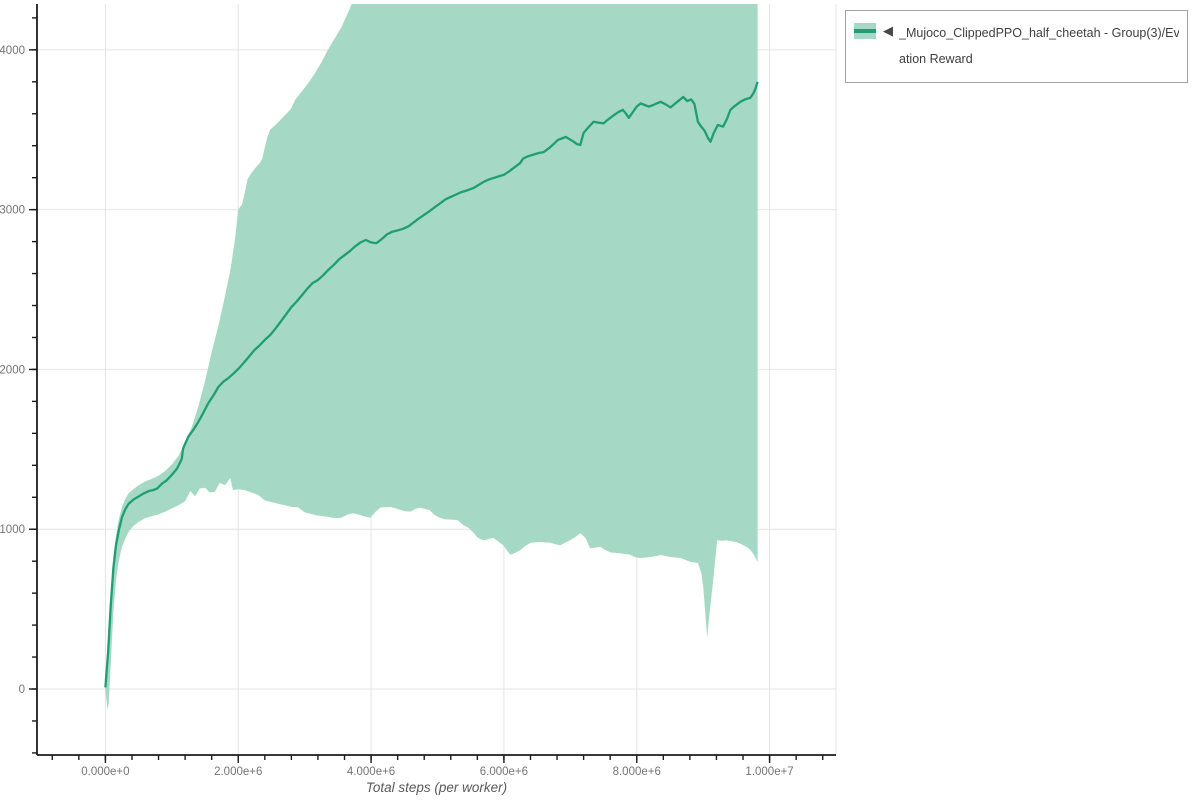 This screenshot has width=1200, height=800. Describe the element at coordinates (936, 59) in the screenshot. I see `legend-label-line2: ation Reward` at that location.